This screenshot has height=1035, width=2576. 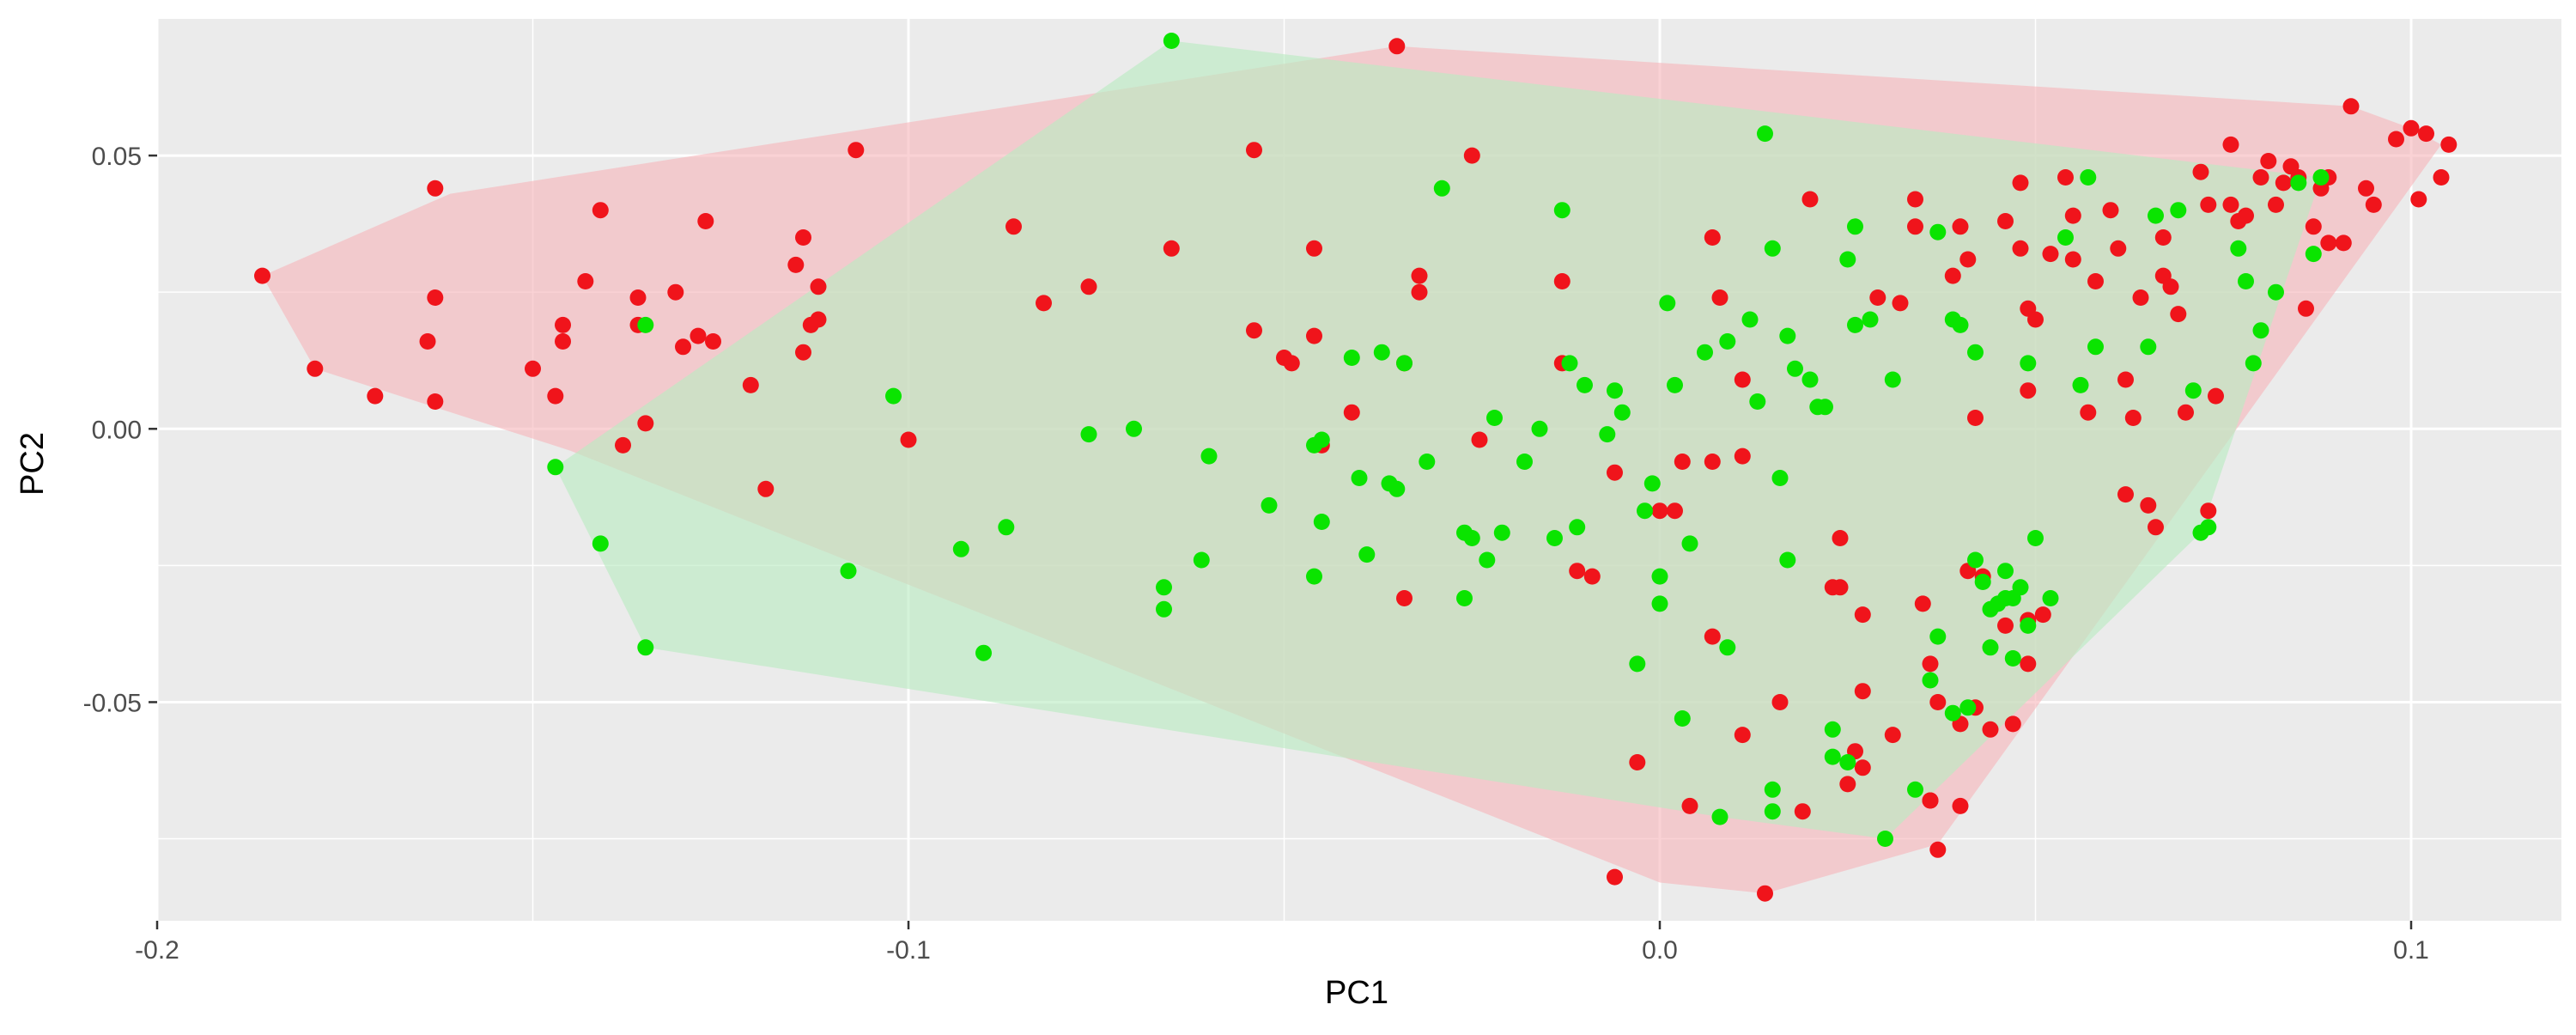 What do you see at coordinates (33, 464) in the screenshot?
I see `y-axis-label: PC2` at bounding box center [33, 464].